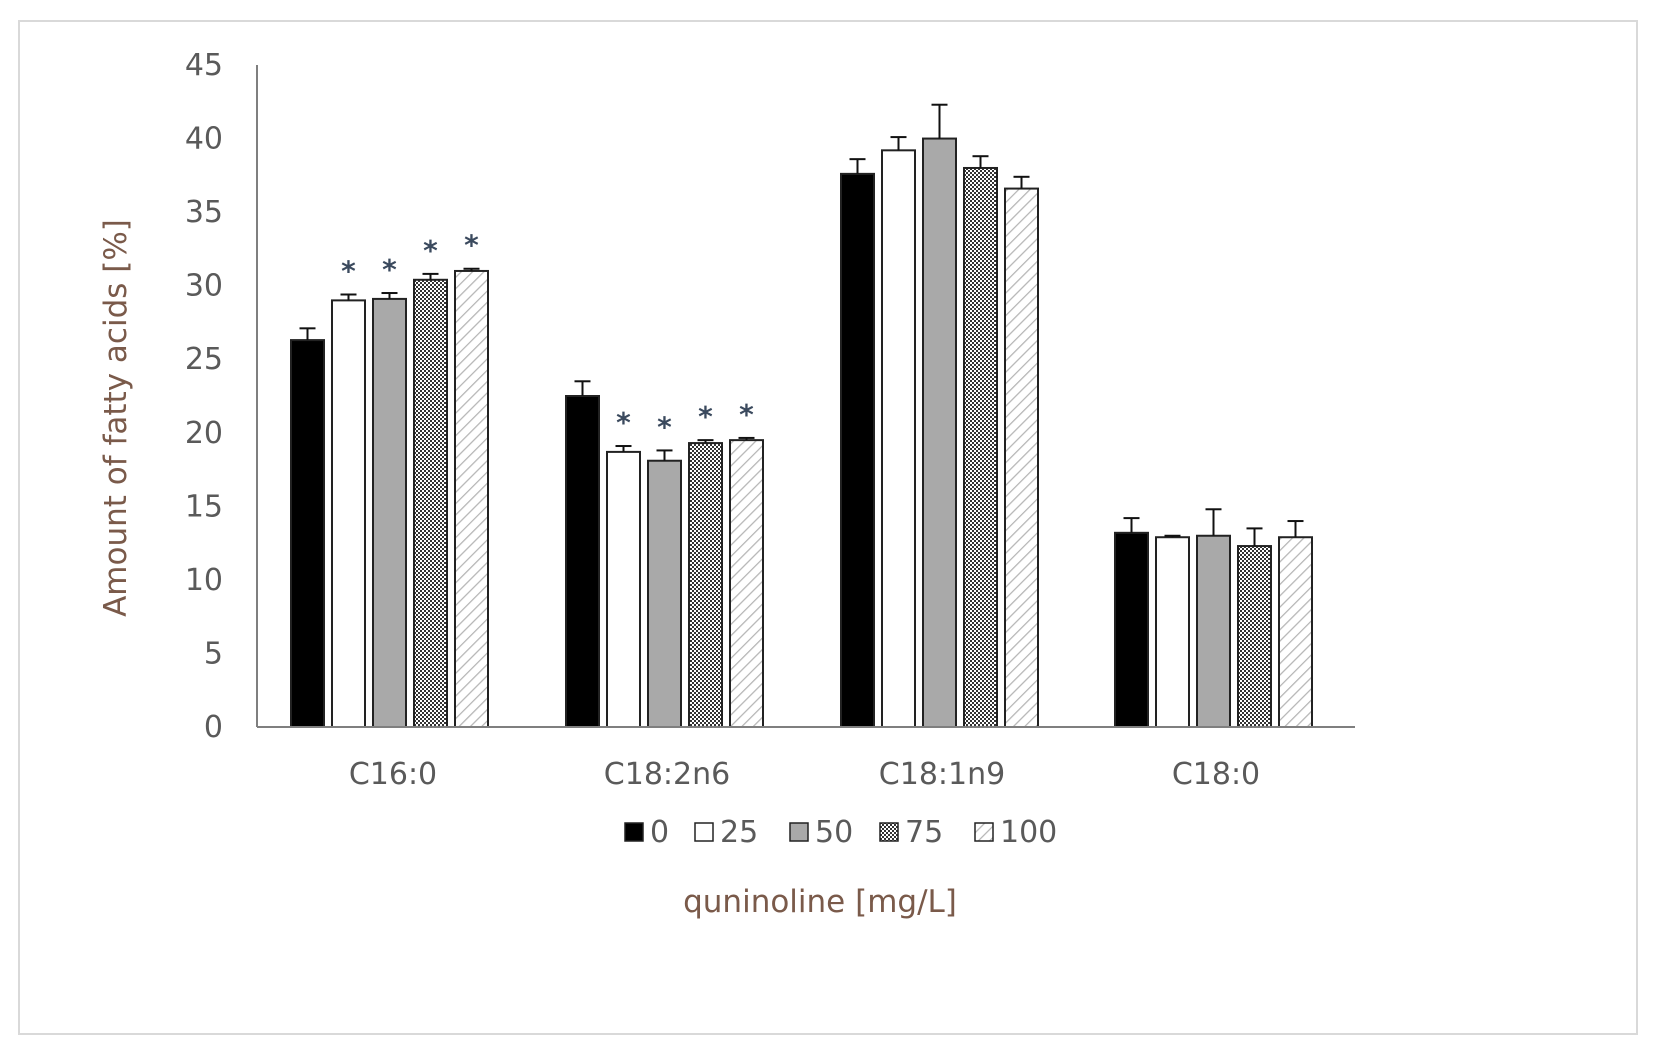  I want to click on legend-item-50: 50, so click(821, 832).